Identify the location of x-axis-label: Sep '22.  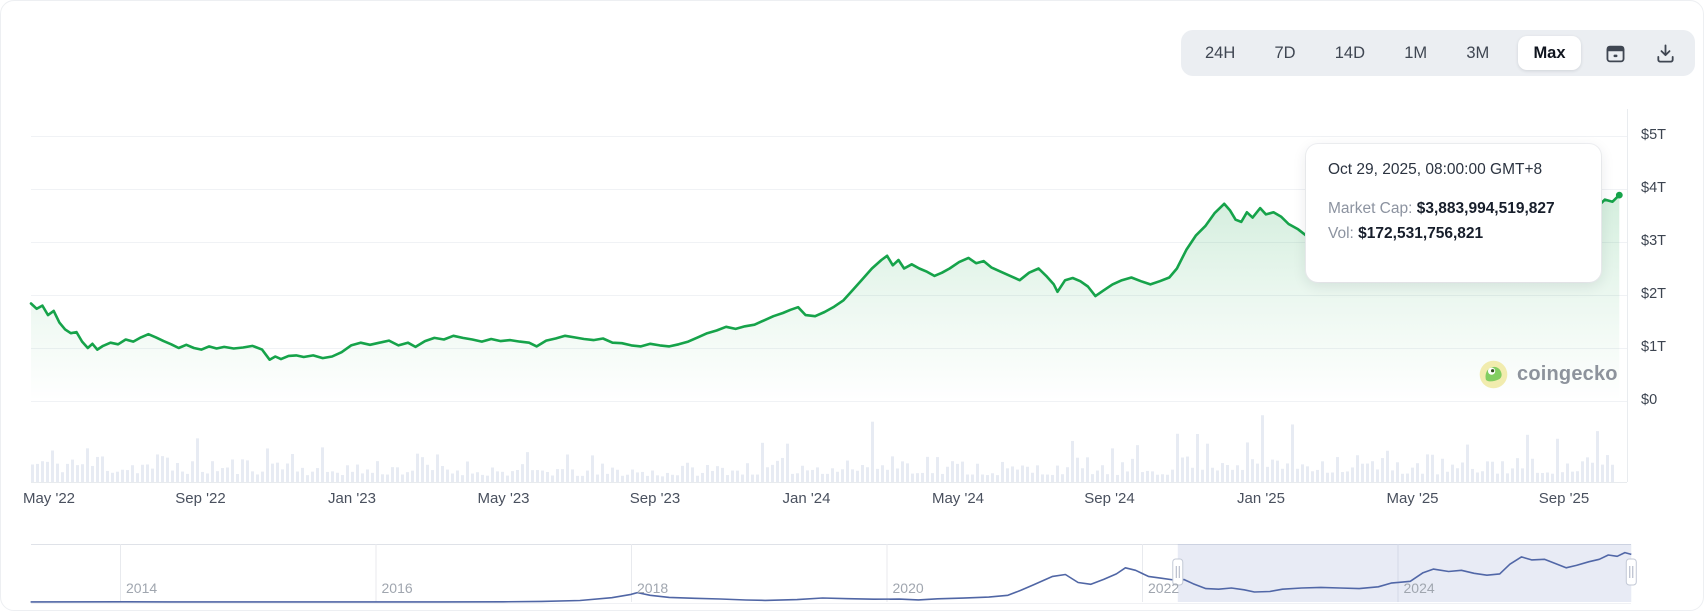
(200, 498).